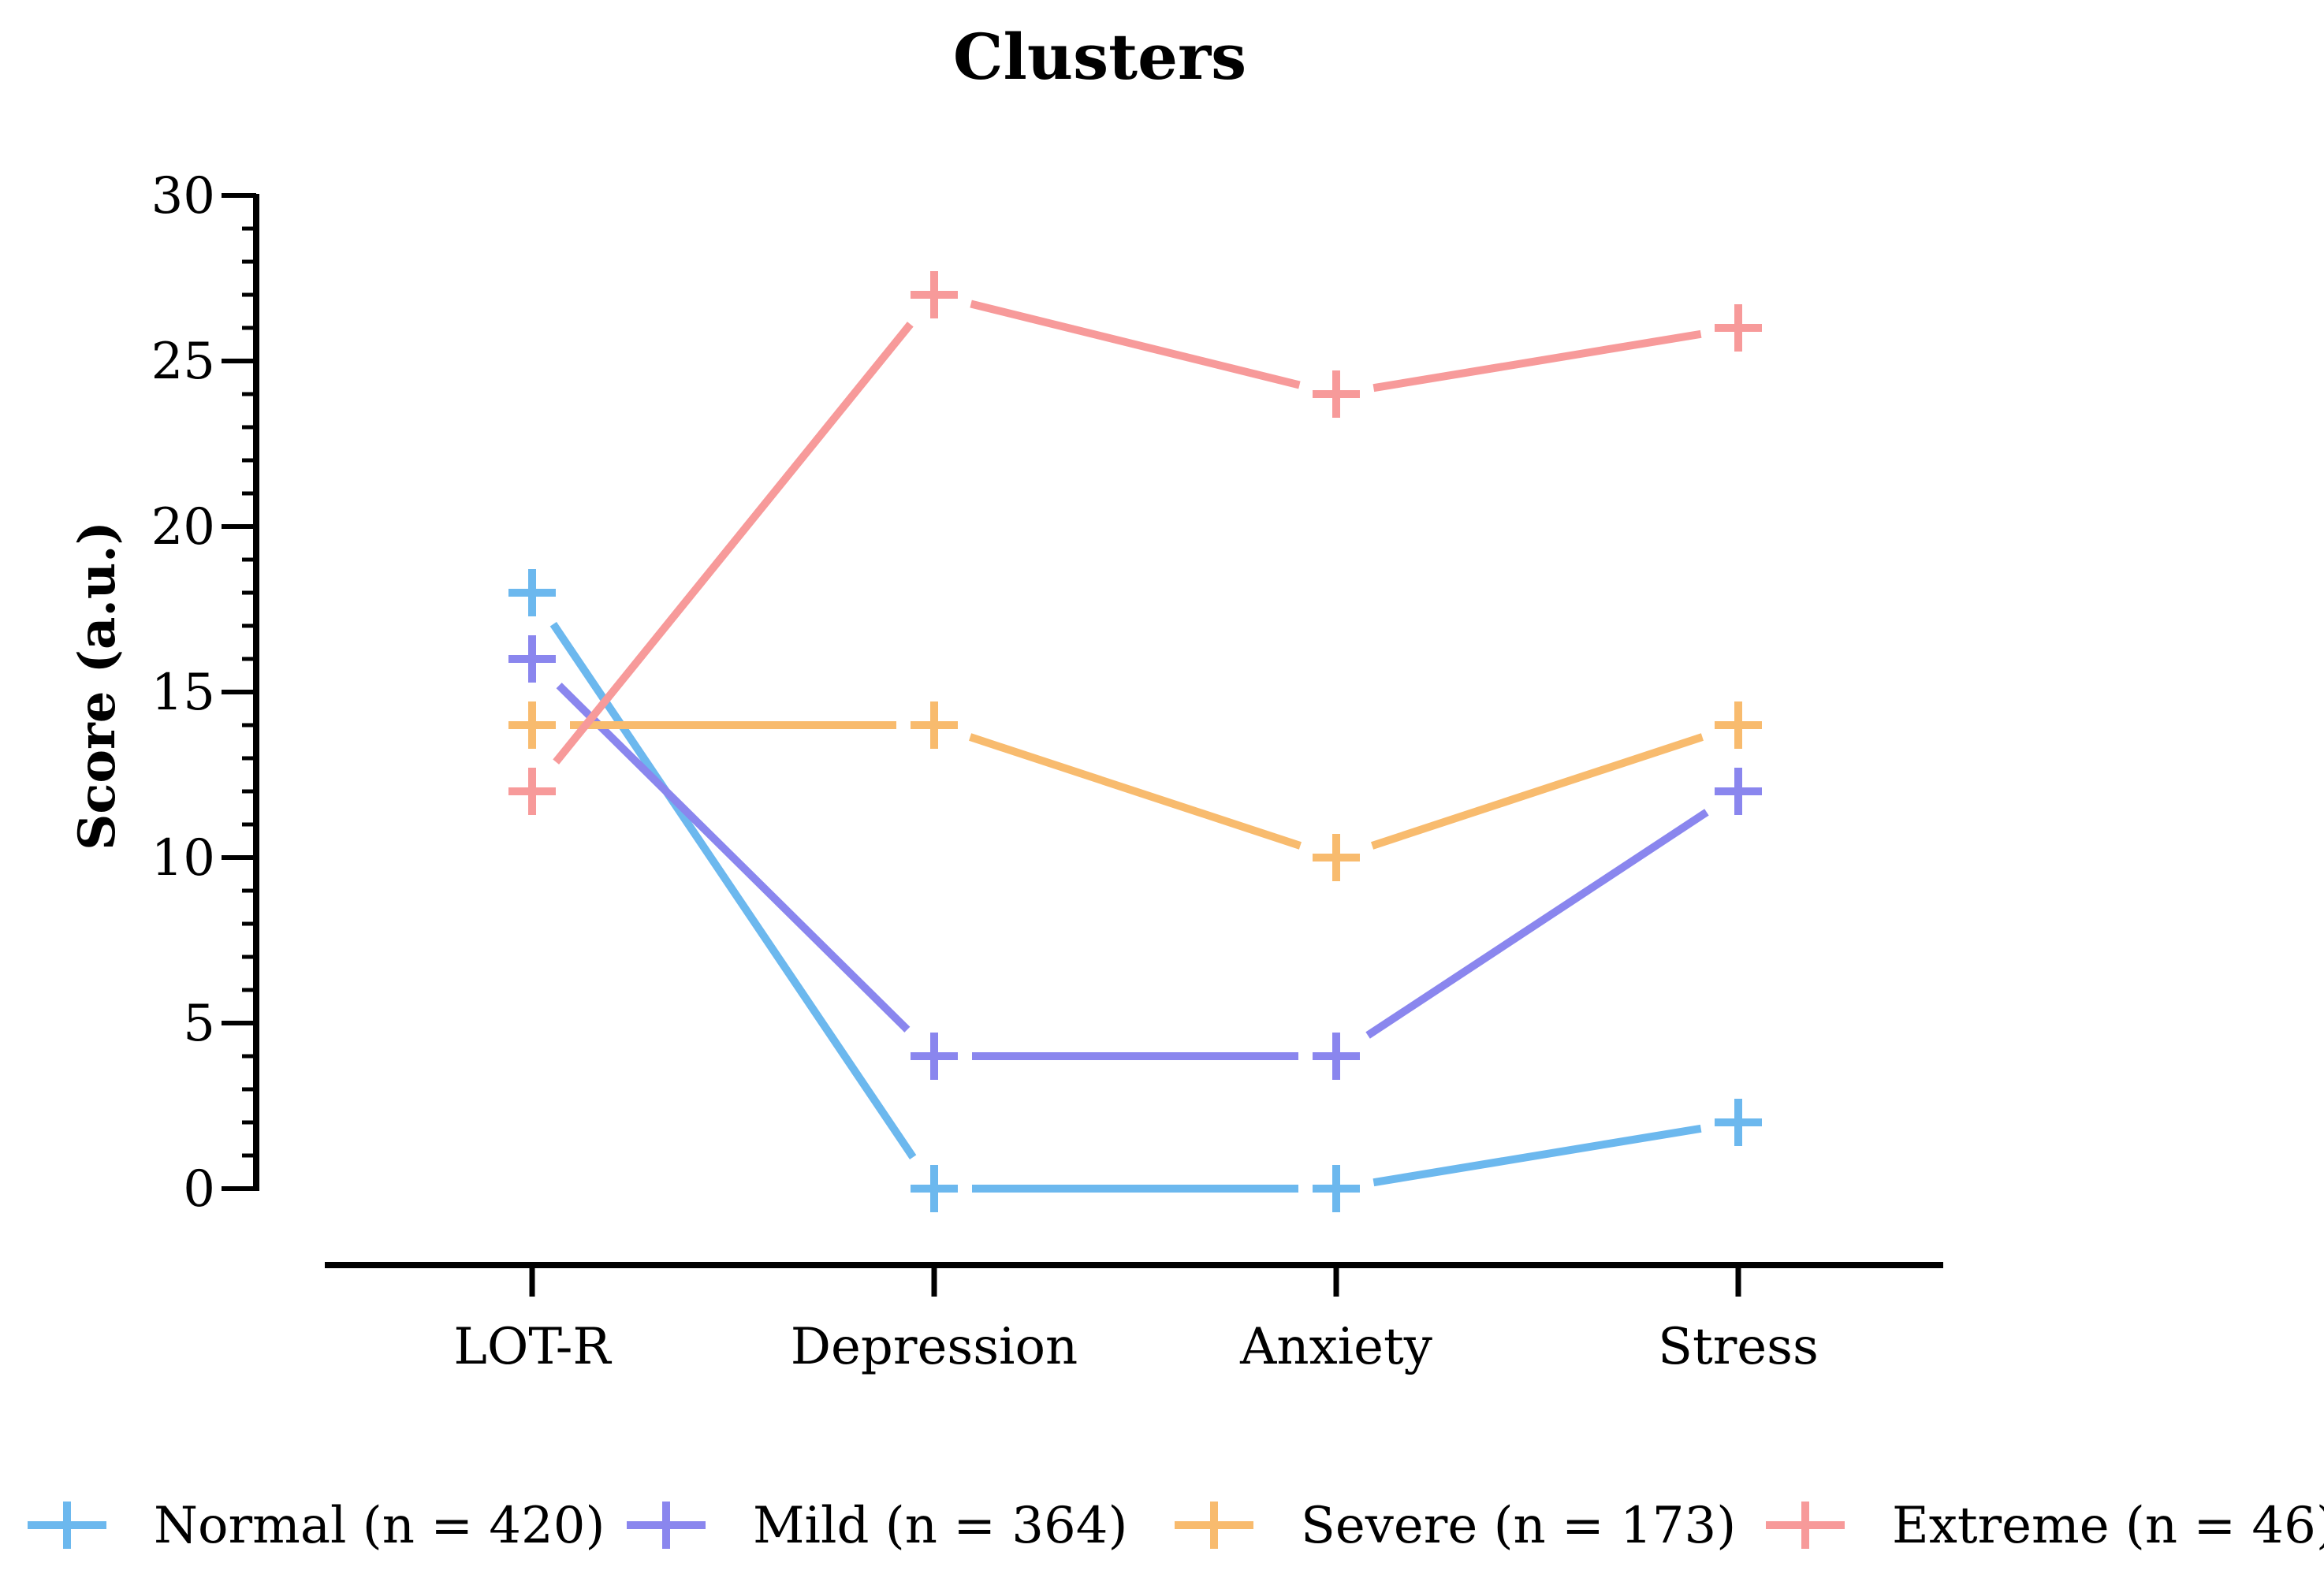 The image size is (2324, 1589). I want to click on legend-label: Normal (n = 420), so click(379, 1526).